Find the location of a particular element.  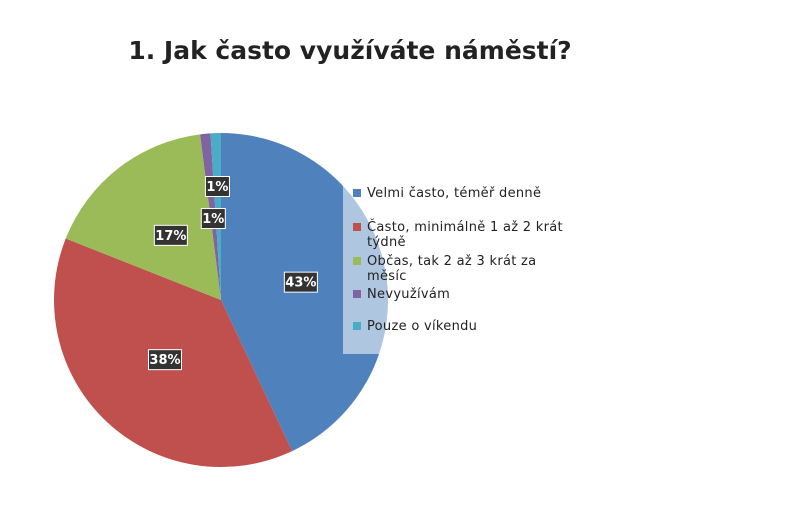

legend-label: Často, minimálně 1 až 2 krát týdně is located at coordinates (465, 235).